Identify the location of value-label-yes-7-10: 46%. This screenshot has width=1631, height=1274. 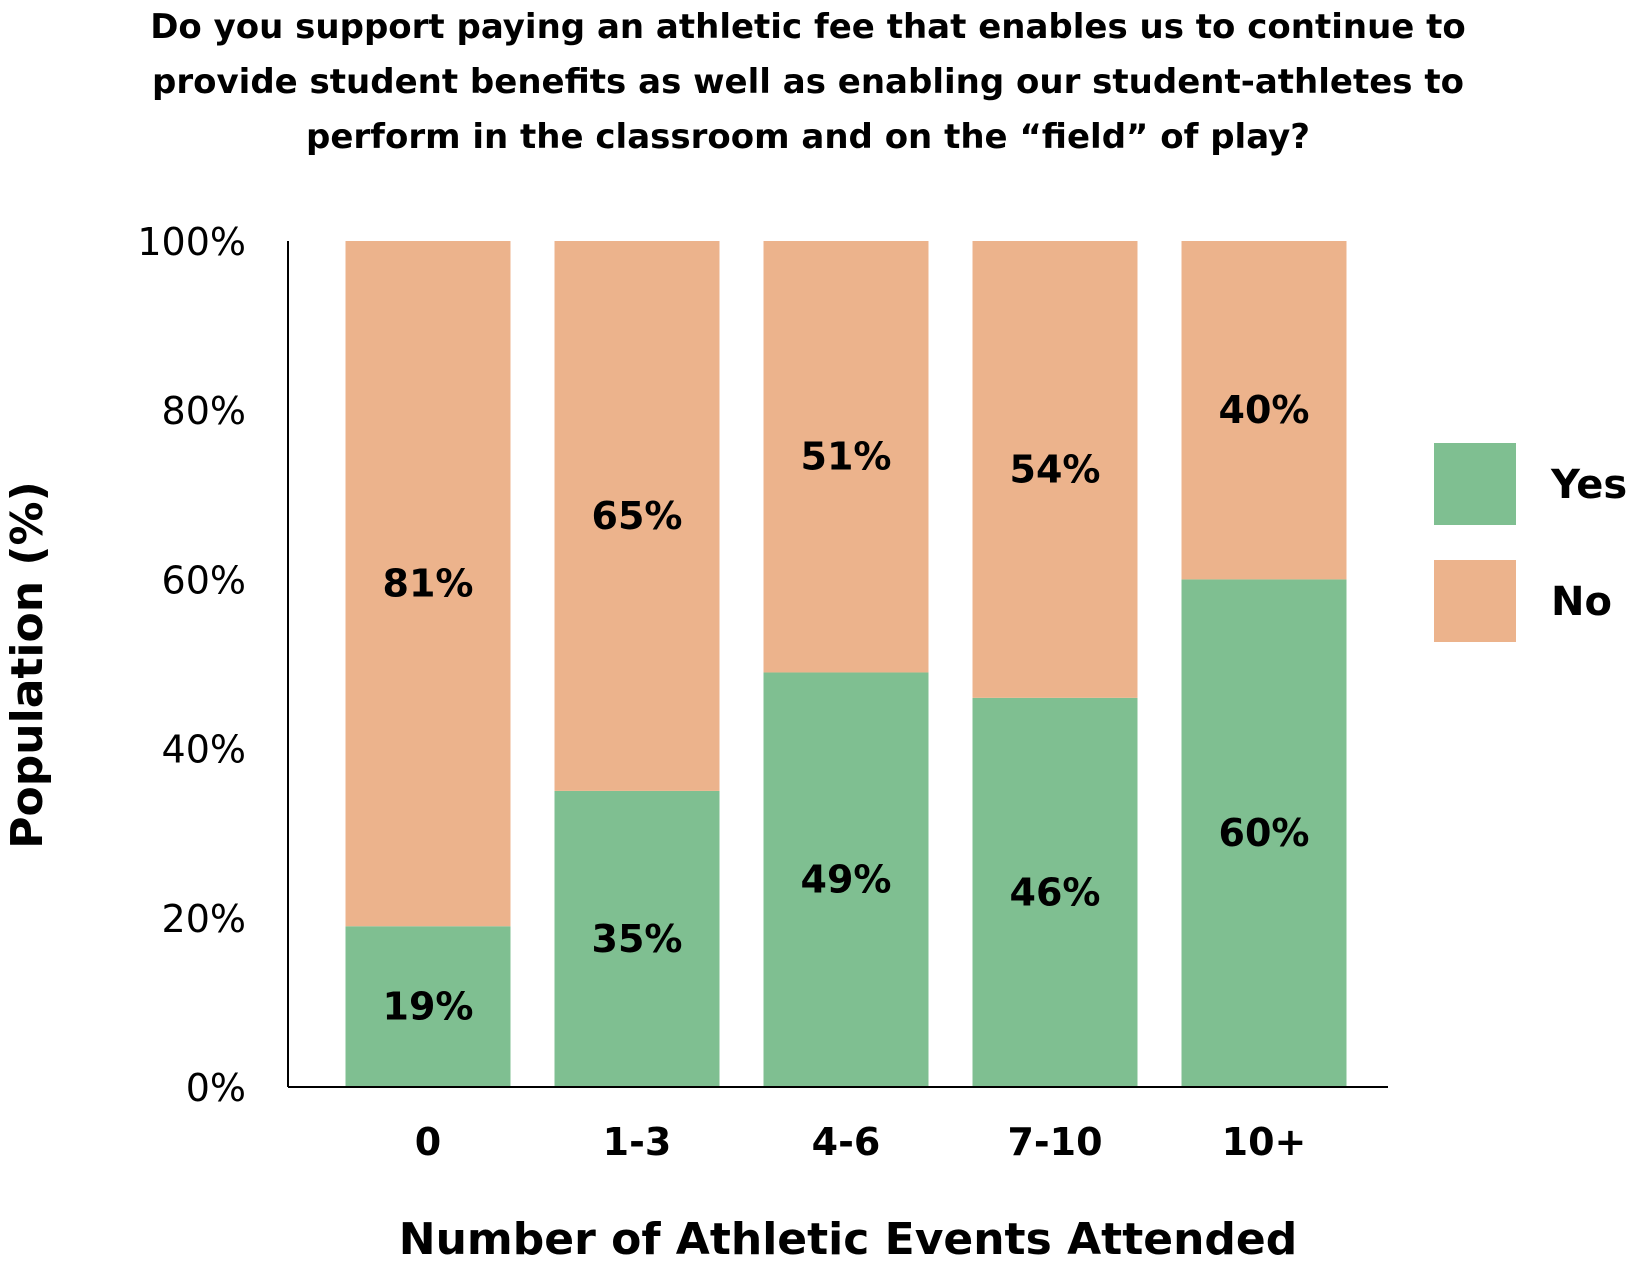
(1055, 892).